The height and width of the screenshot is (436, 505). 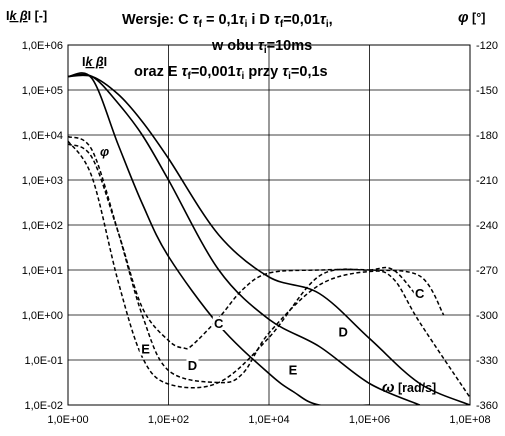 What do you see at coordinates (261, 47) in the screenshot?
I see `title-line2: w obu τi=10ms` at bounding box center [261, 47].